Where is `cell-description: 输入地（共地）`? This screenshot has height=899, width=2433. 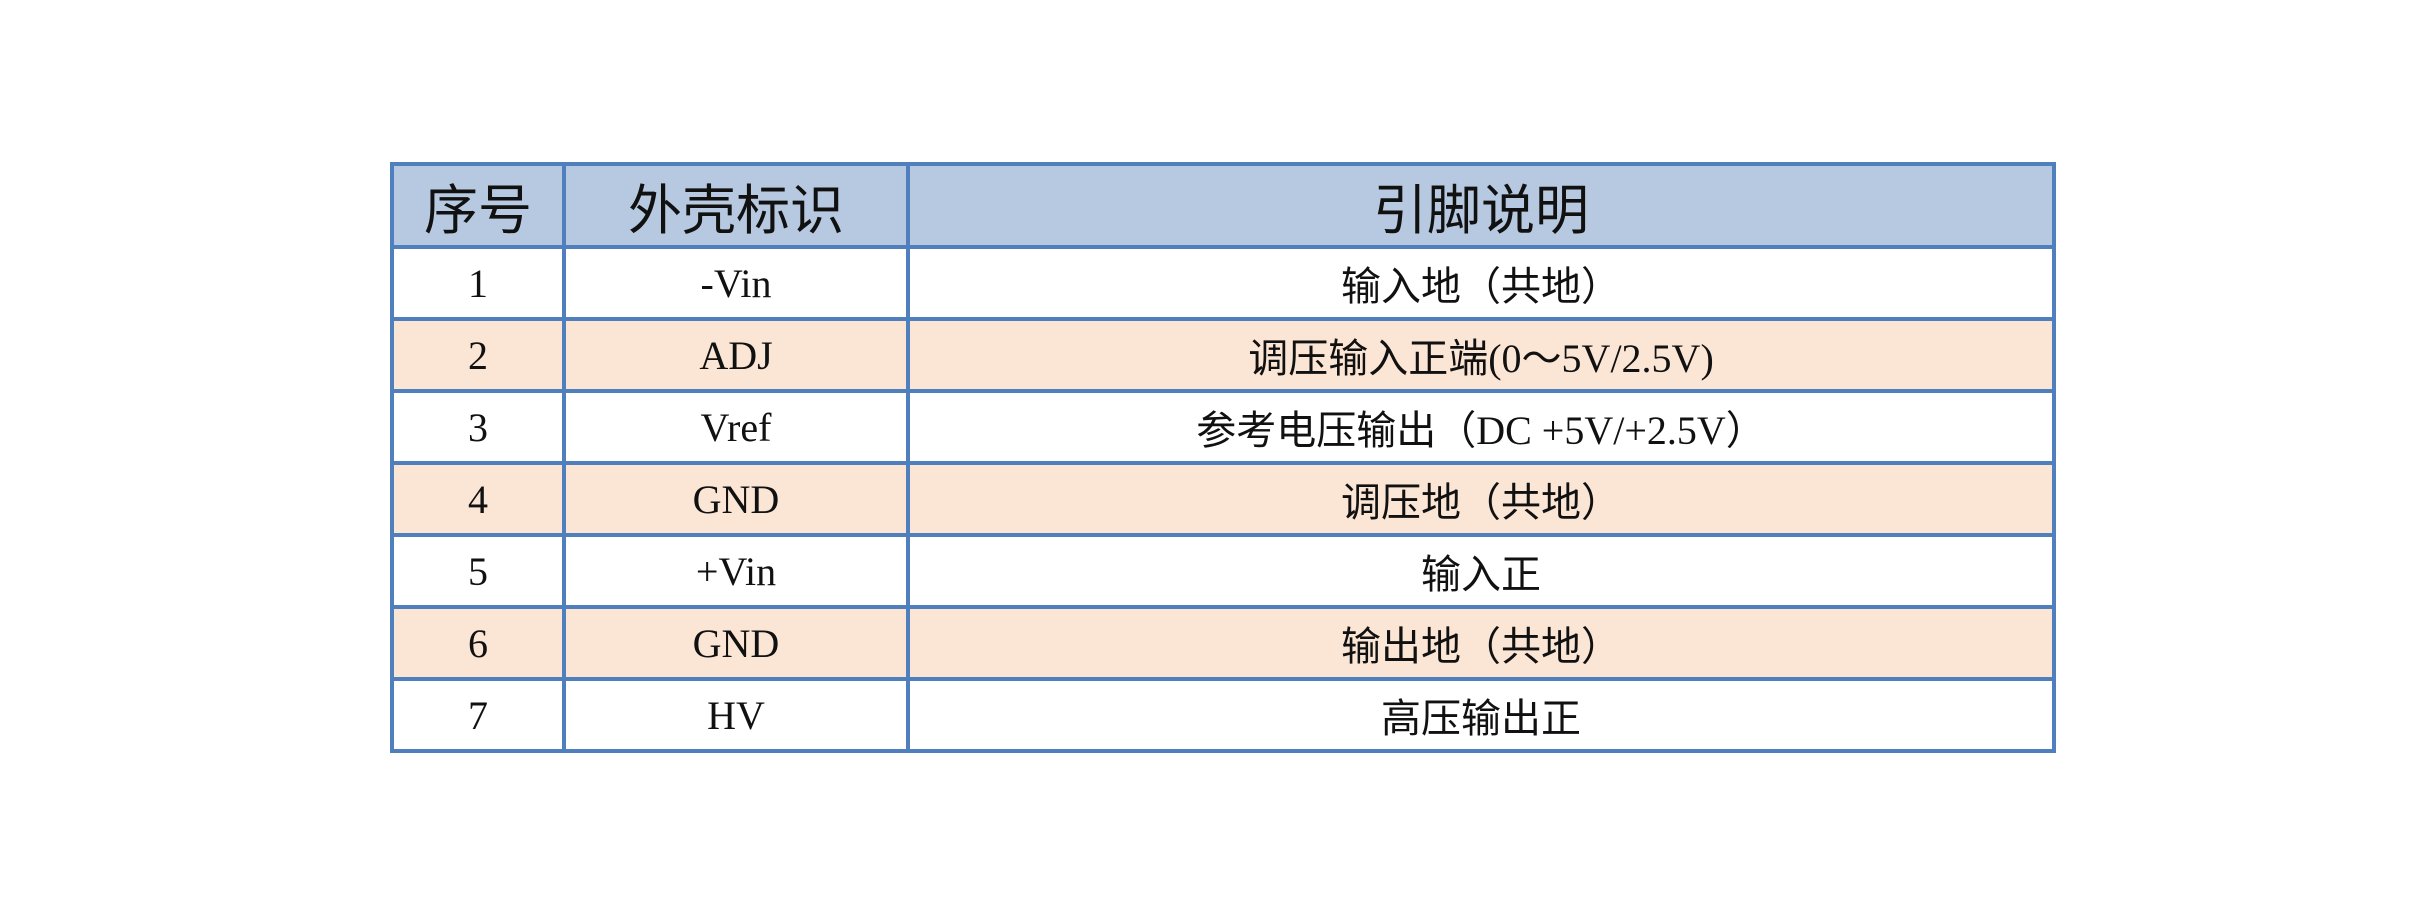
cell-description: 输入地（共地） is located at coordinates (1481, 283).